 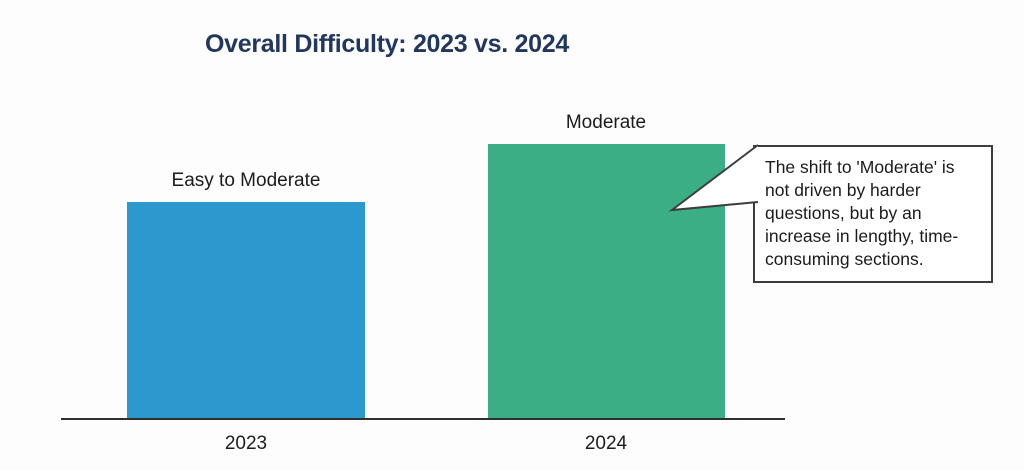 What do you see at coordinates (423, 419) in the screenshot?
I see `x-axis-line` at bounding box center [423, 419].